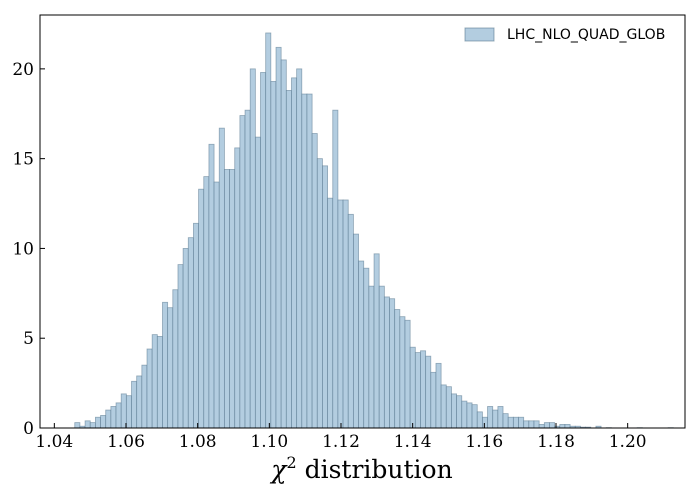  Describe the element at coordinates (413, 442) in the screenshot. I see `x-tick-label: 1.14` at that location.